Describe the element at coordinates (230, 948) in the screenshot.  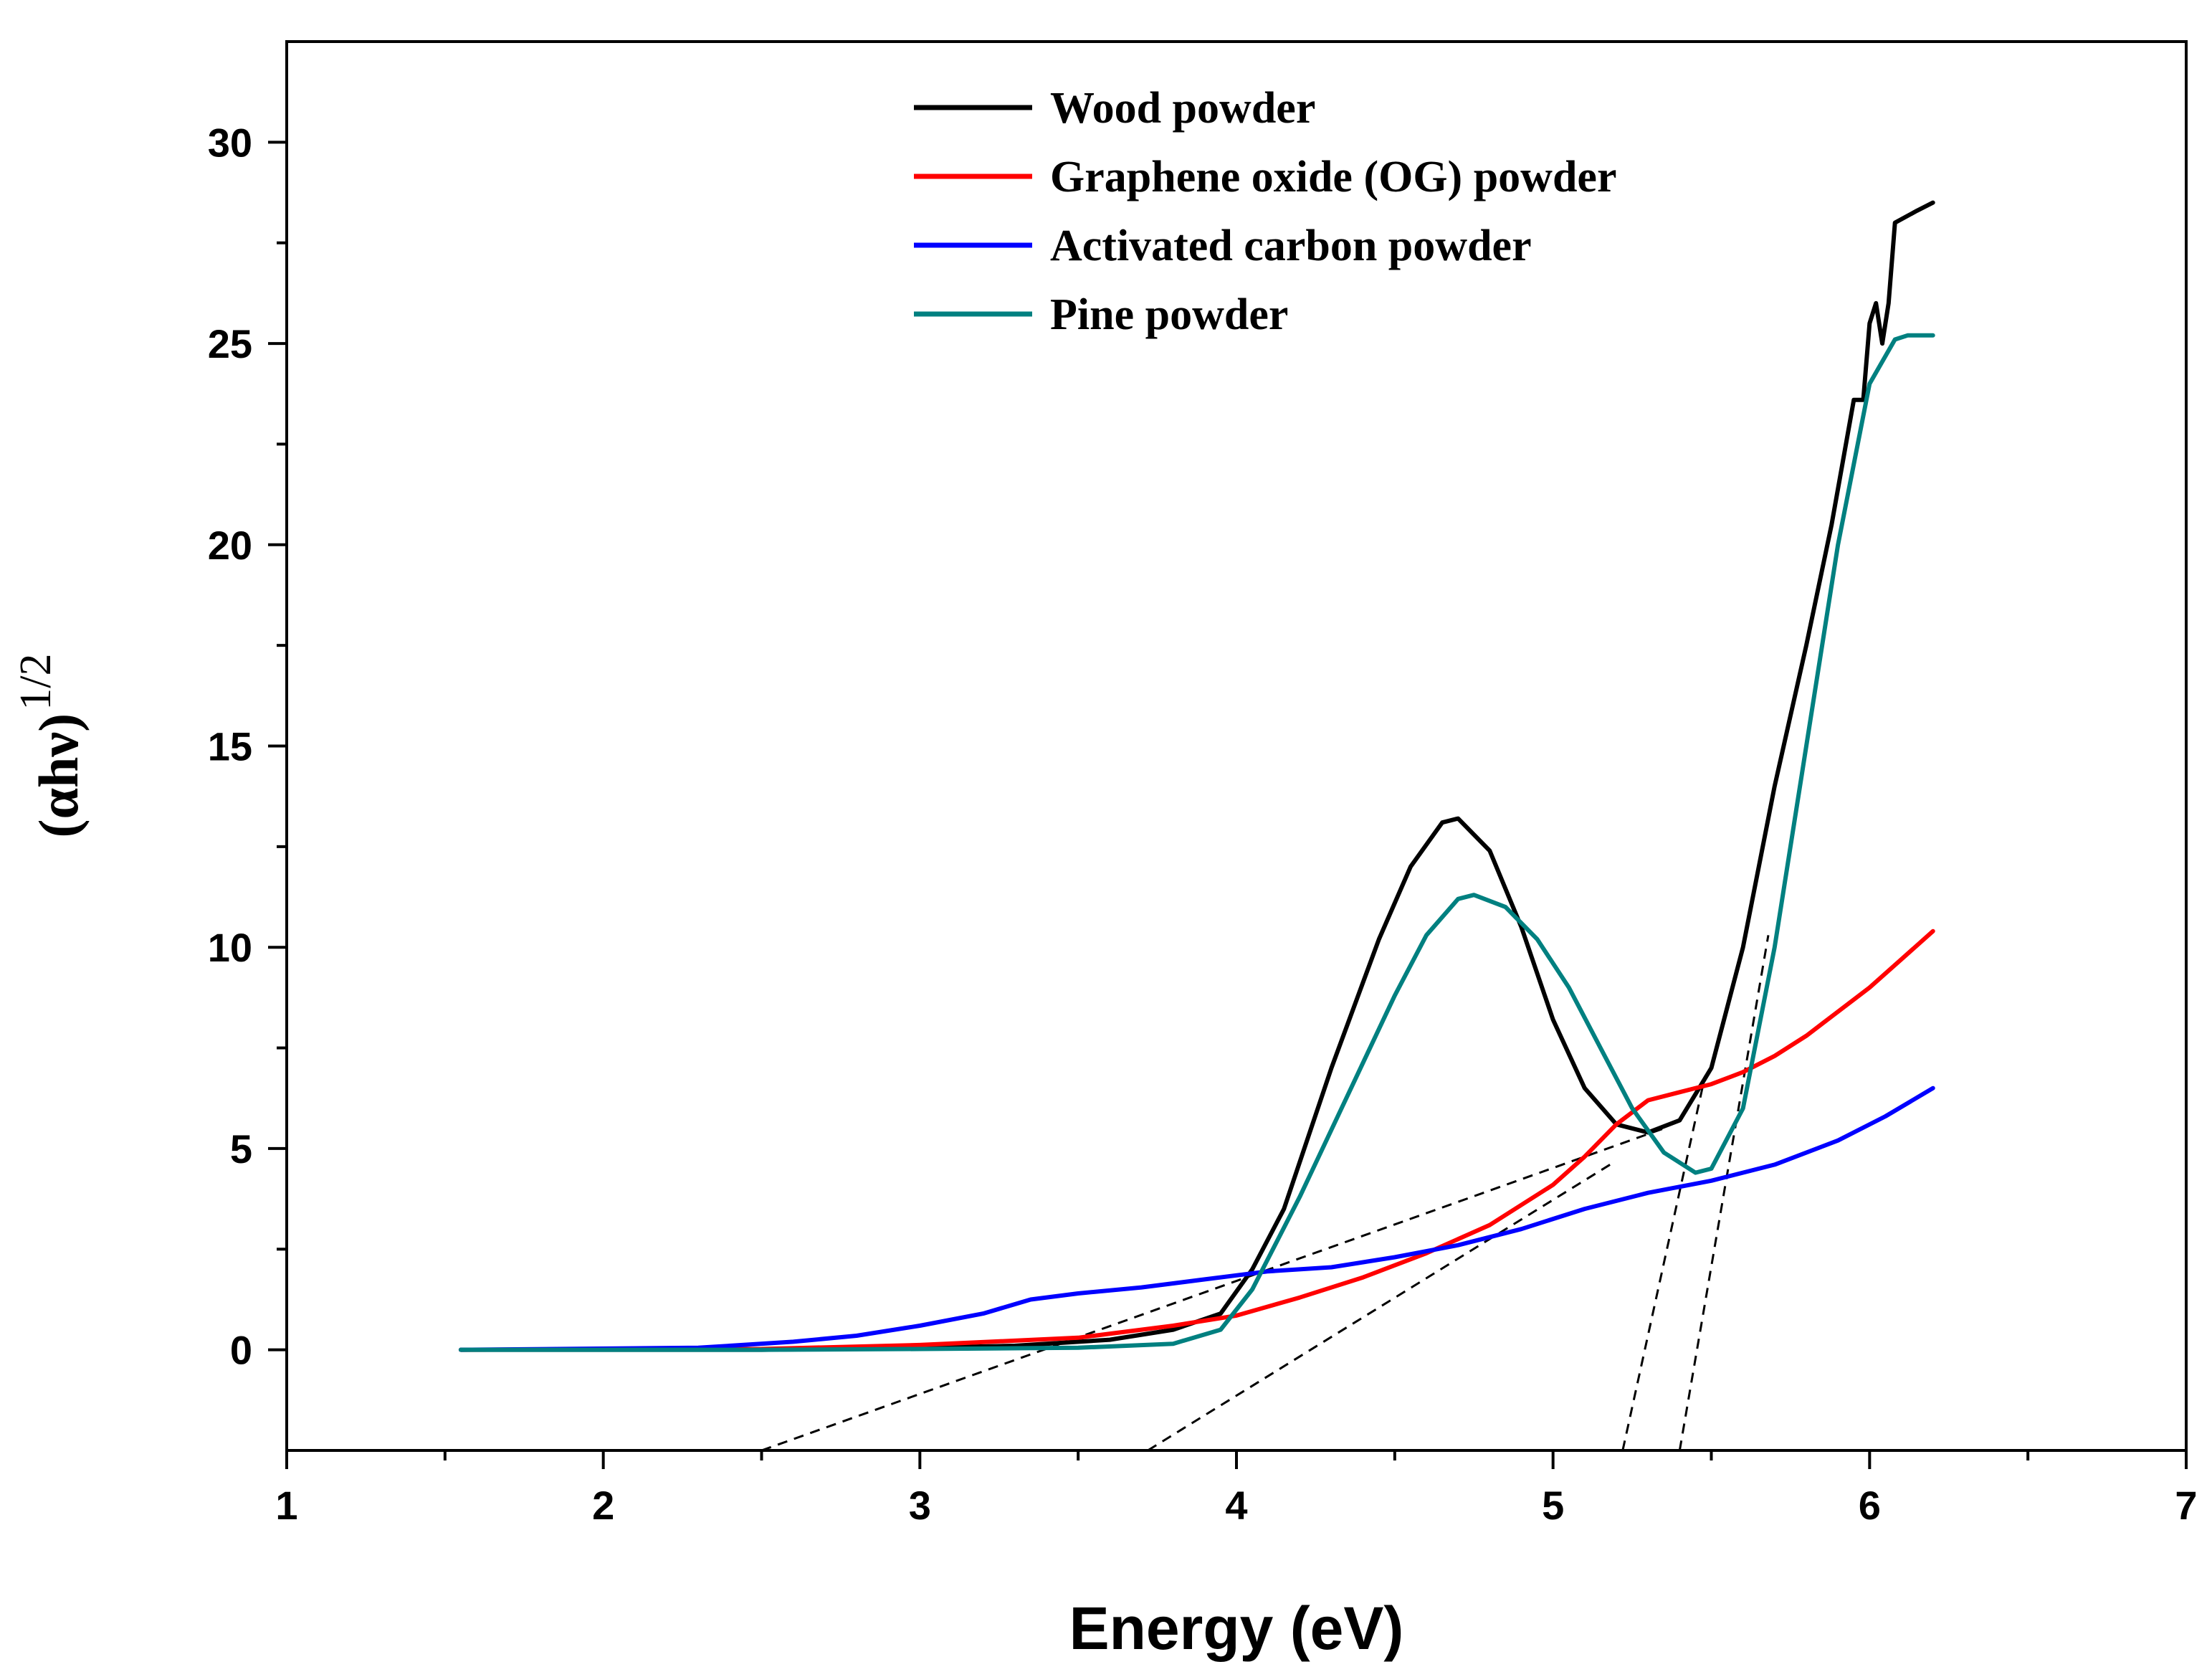
I see `y-tick-label: 10` at that location.